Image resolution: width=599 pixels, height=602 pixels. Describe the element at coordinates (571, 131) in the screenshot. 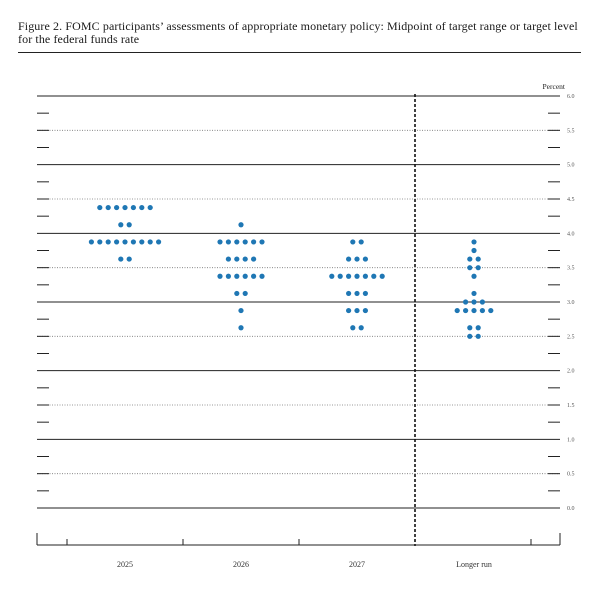

I see `y-tick-label: 5.5` at that location.